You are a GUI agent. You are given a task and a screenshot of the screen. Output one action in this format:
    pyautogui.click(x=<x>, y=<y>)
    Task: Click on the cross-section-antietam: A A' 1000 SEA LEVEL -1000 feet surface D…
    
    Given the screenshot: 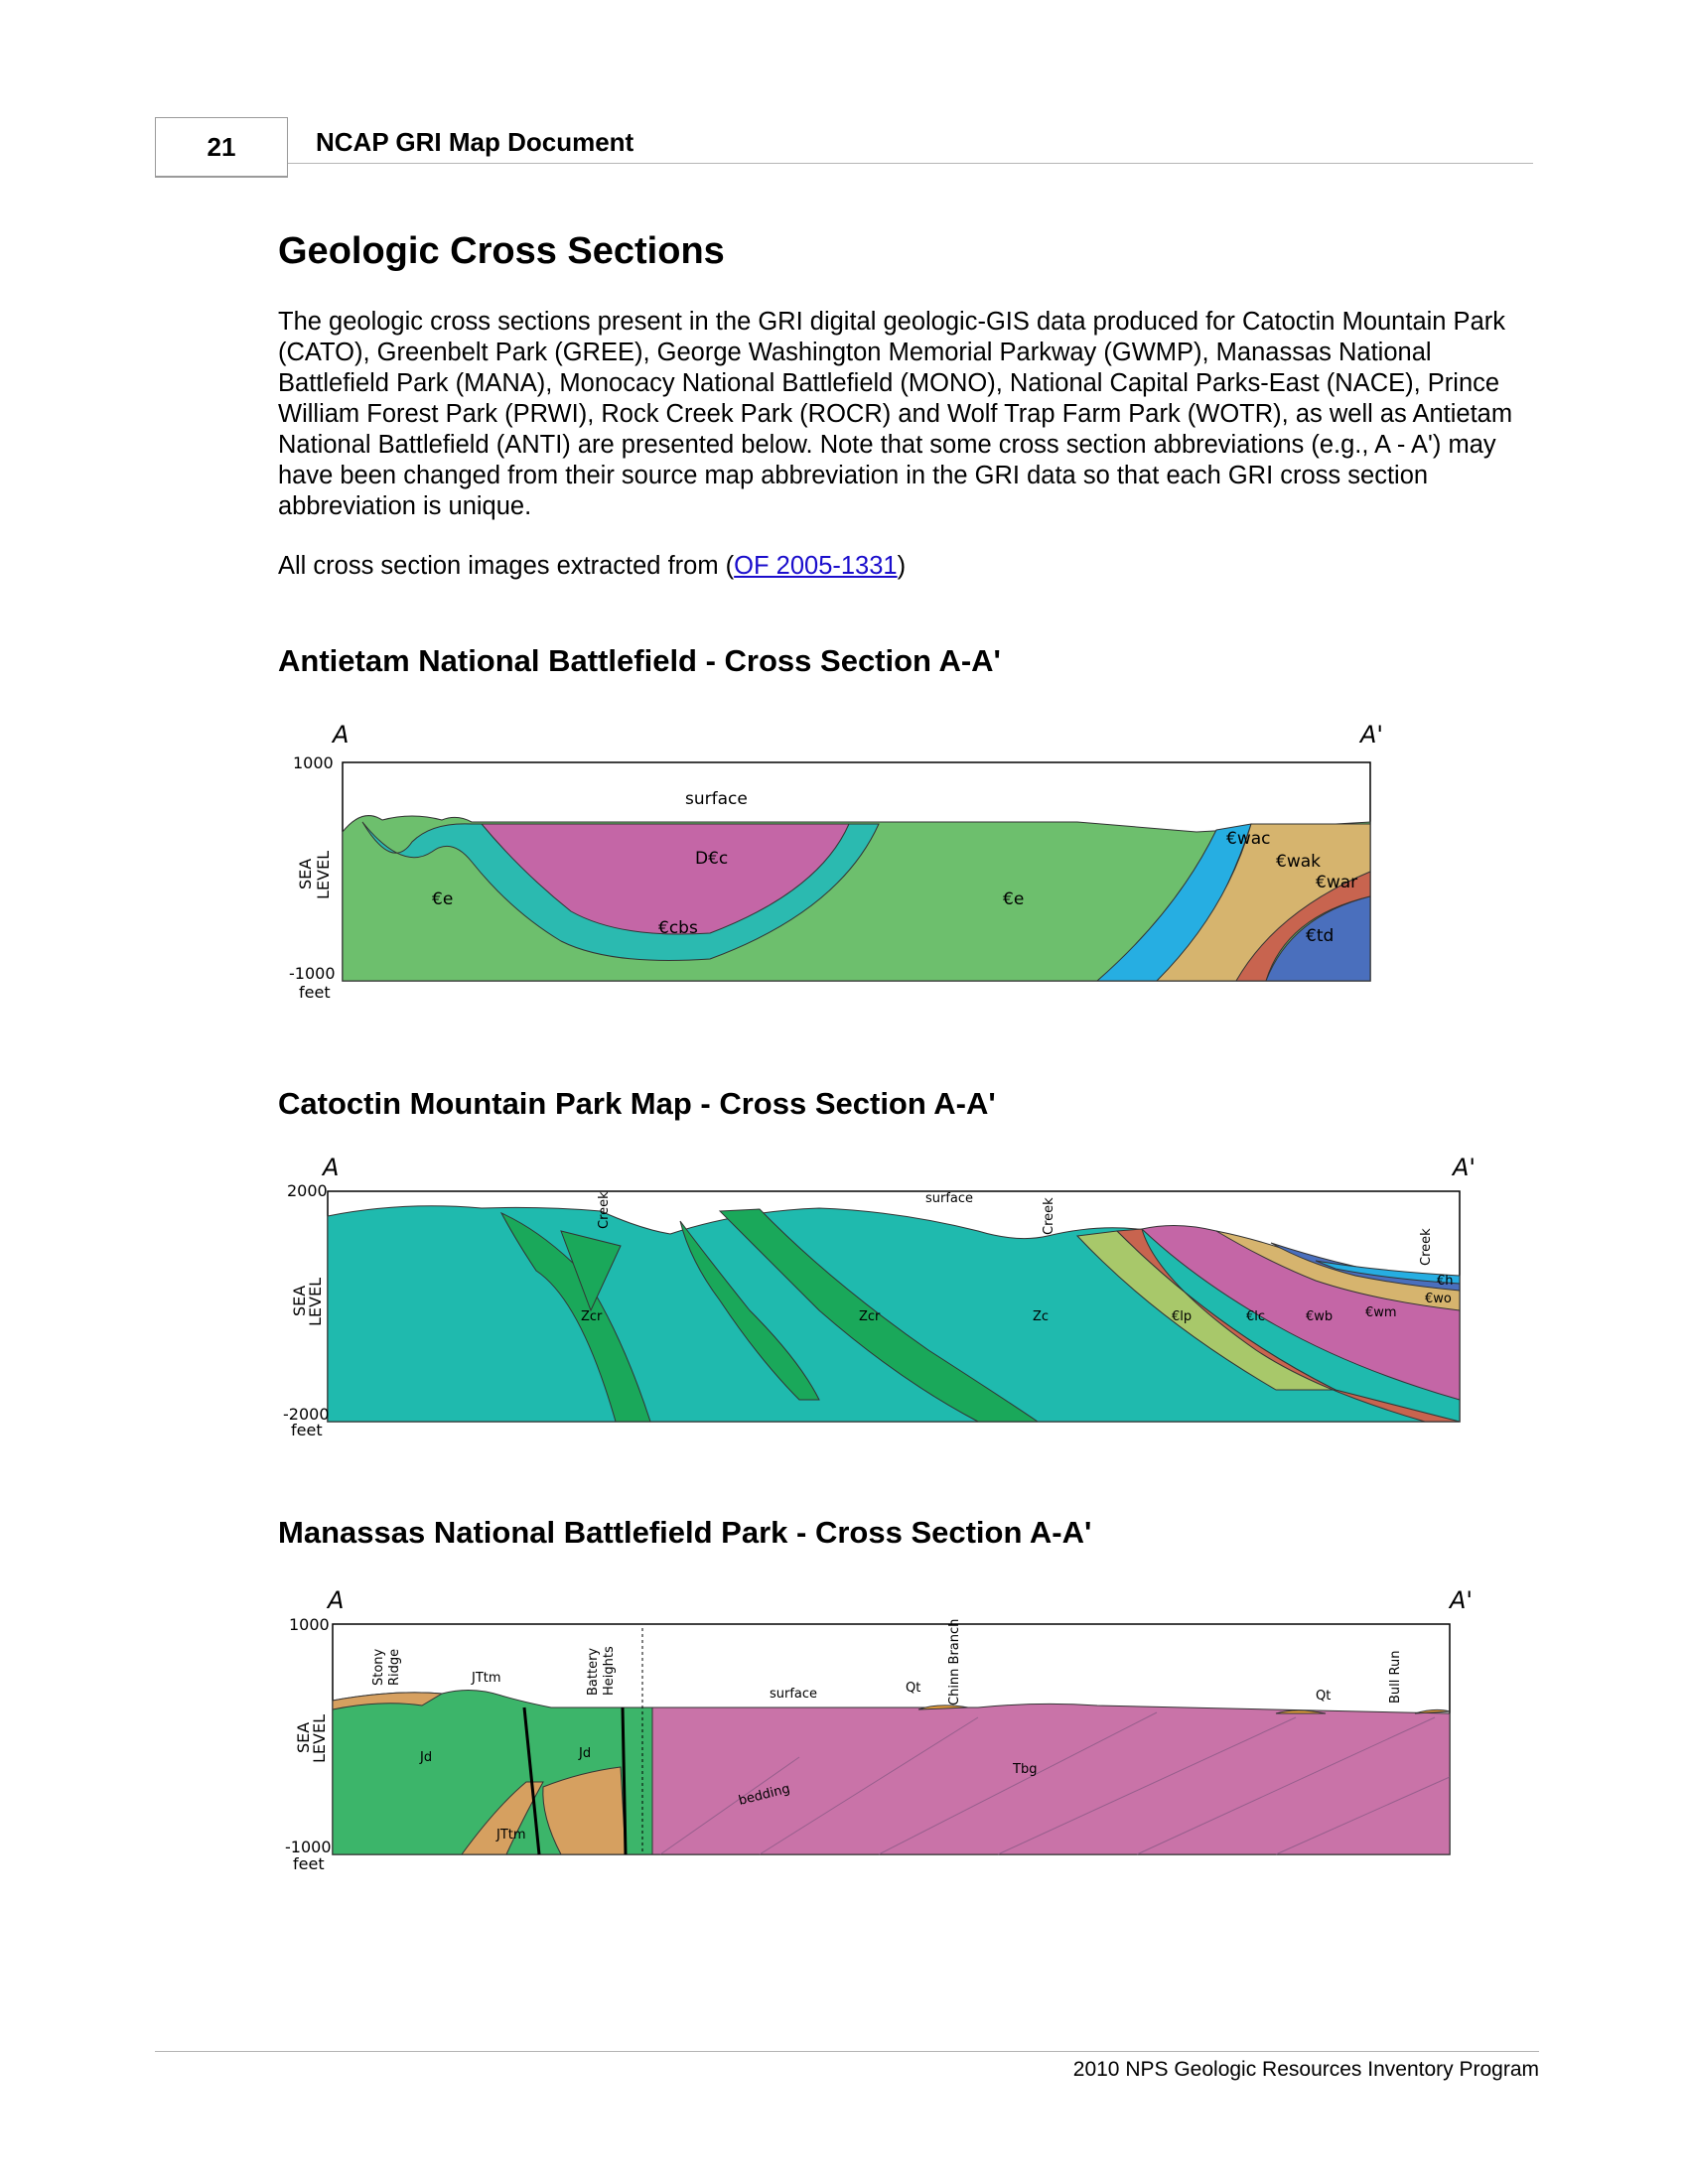 What is the action you would take?
    pyautogui.click(x=836, y=861)
    